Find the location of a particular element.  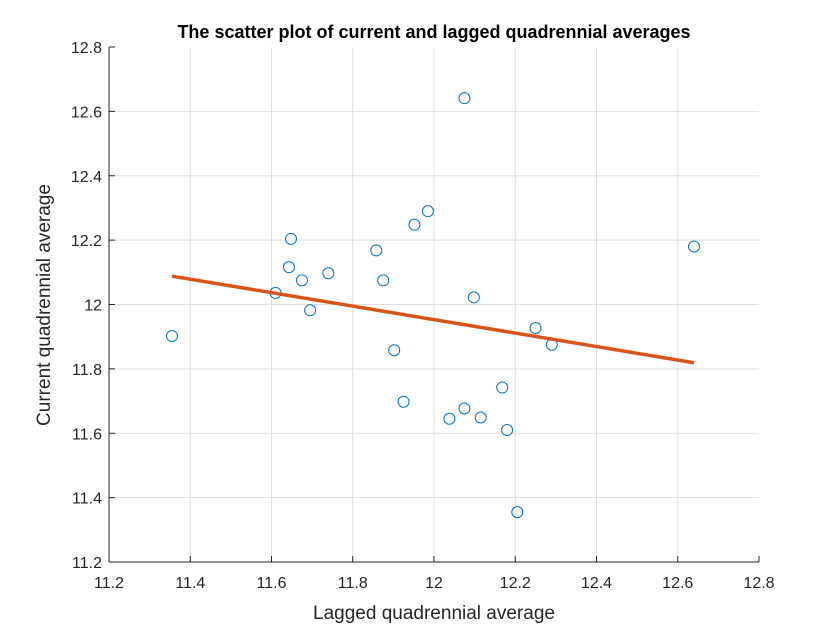

x-tick-label: 11.2 is located at coordinates (109, 583).